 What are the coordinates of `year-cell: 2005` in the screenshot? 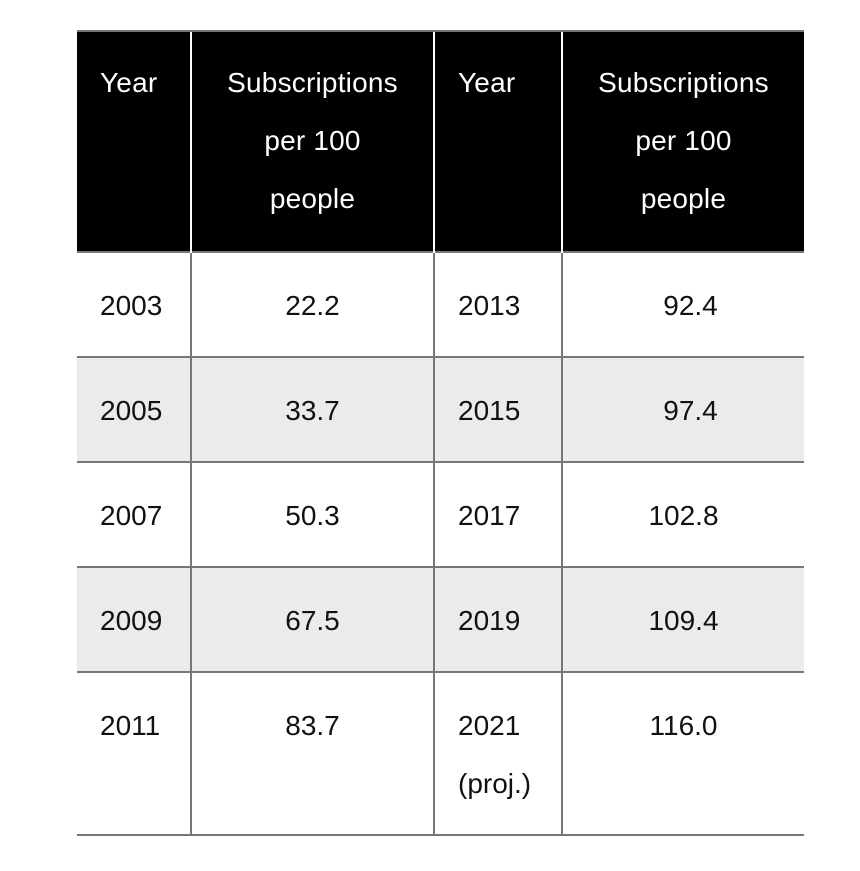 It's located at (134, 409).